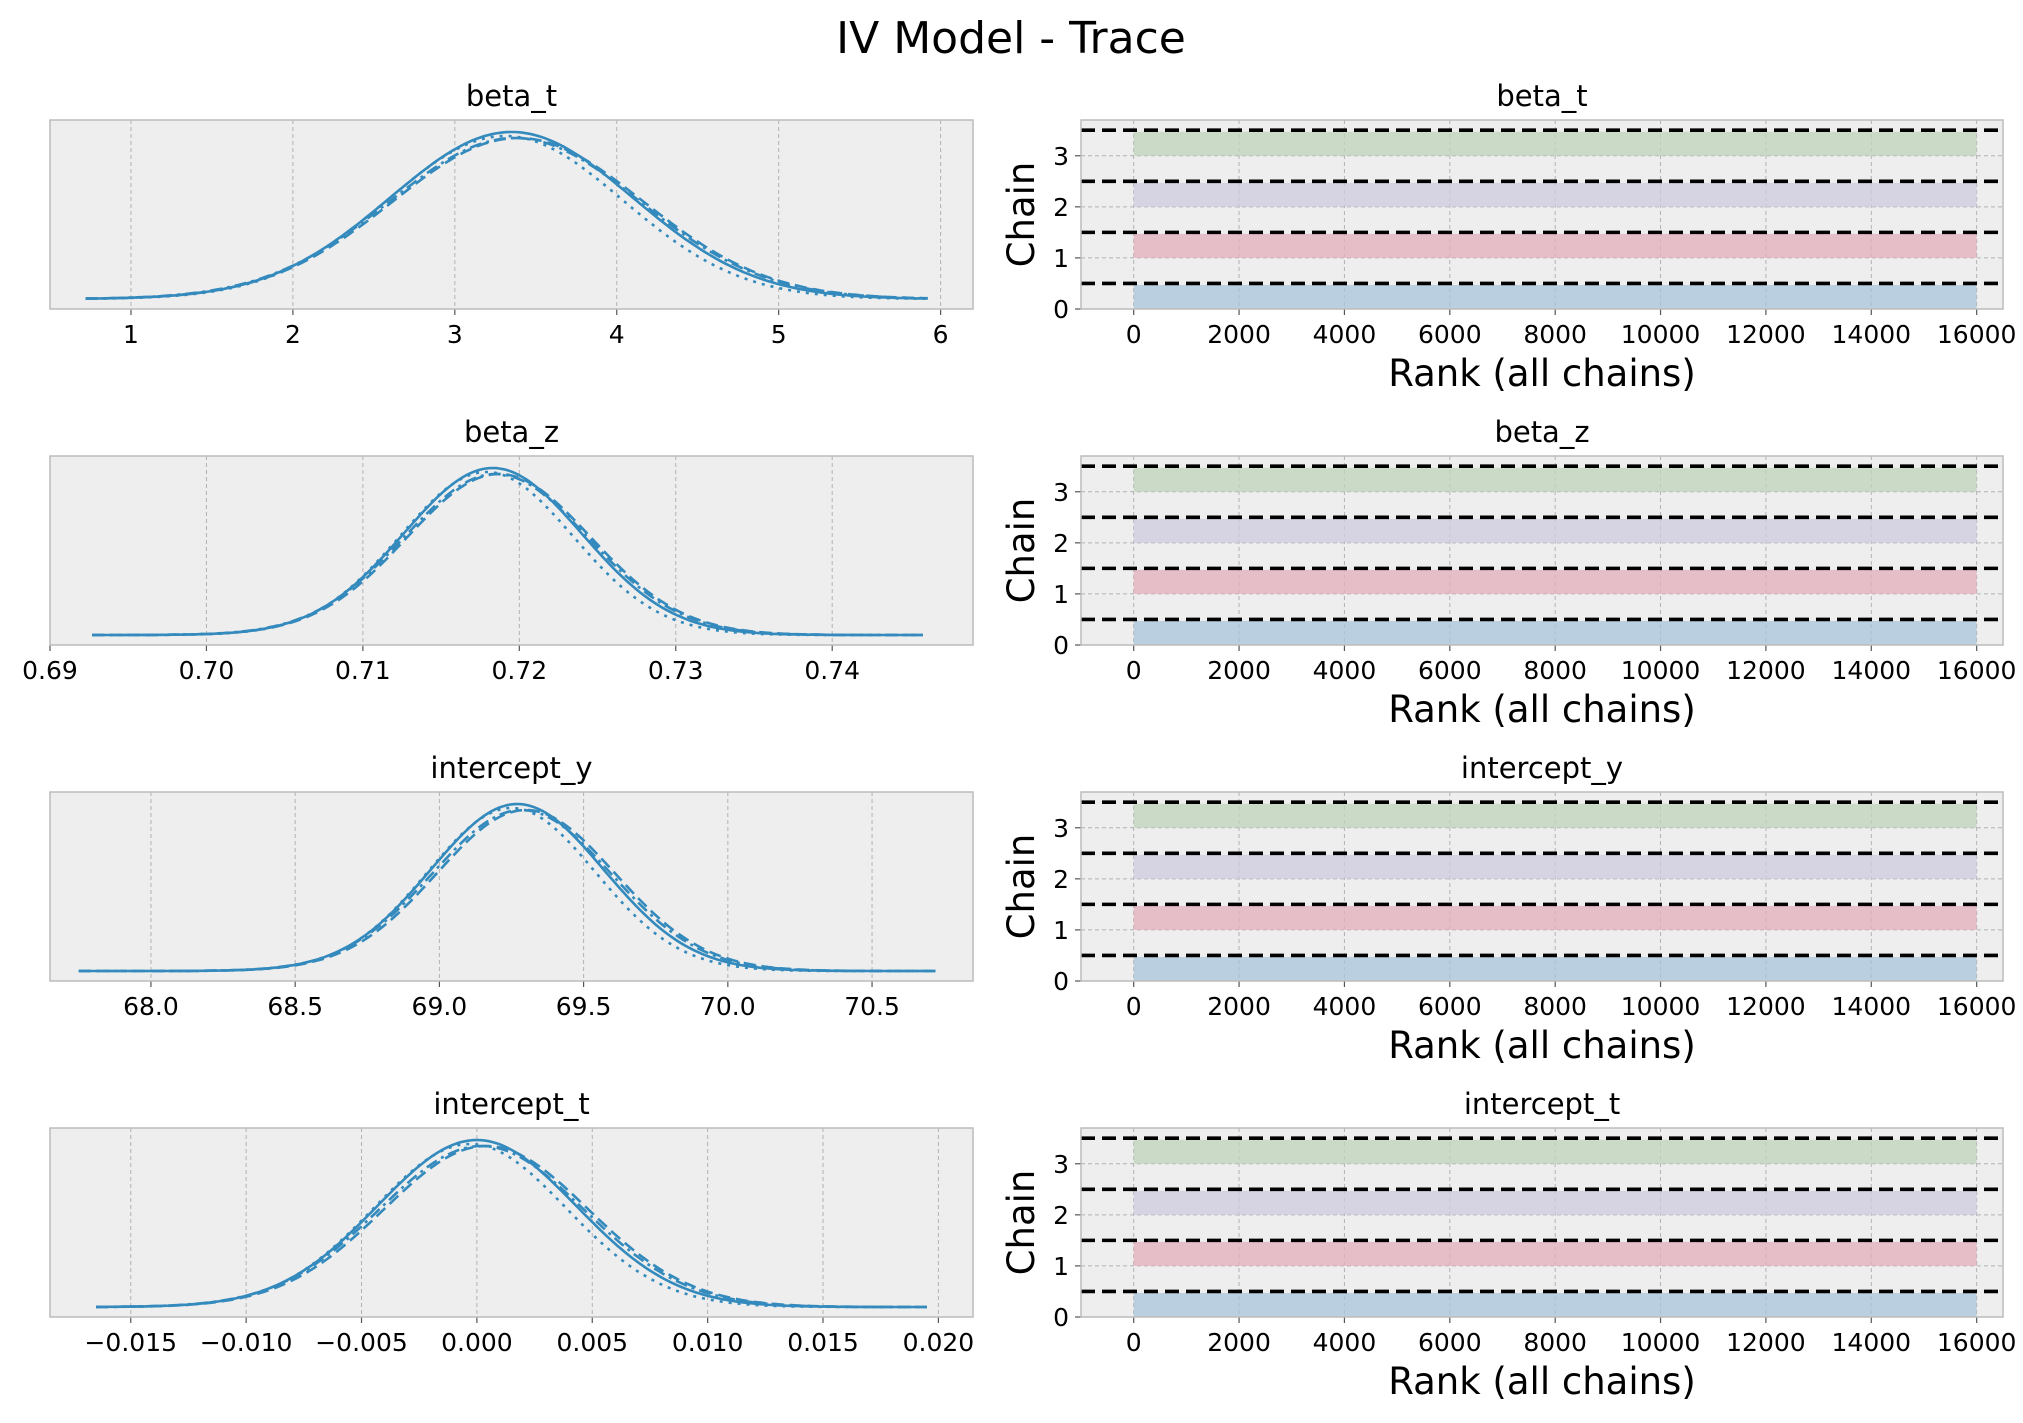 This screenshot has width=2023, height=1423. I want to click on rank-panel-title: beta_z, so click(1541, 432).